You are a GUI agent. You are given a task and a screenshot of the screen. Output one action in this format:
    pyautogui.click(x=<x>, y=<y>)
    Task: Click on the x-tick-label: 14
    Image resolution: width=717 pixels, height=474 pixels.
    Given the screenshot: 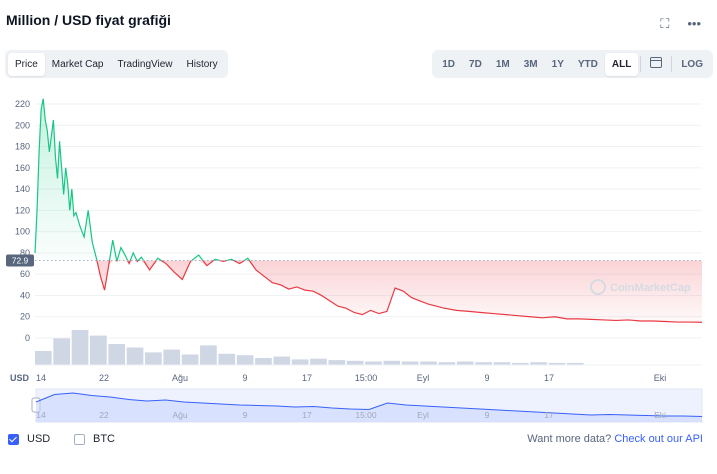 What is the action you would take?
    pyautogui.click(x=41, y=378)
    